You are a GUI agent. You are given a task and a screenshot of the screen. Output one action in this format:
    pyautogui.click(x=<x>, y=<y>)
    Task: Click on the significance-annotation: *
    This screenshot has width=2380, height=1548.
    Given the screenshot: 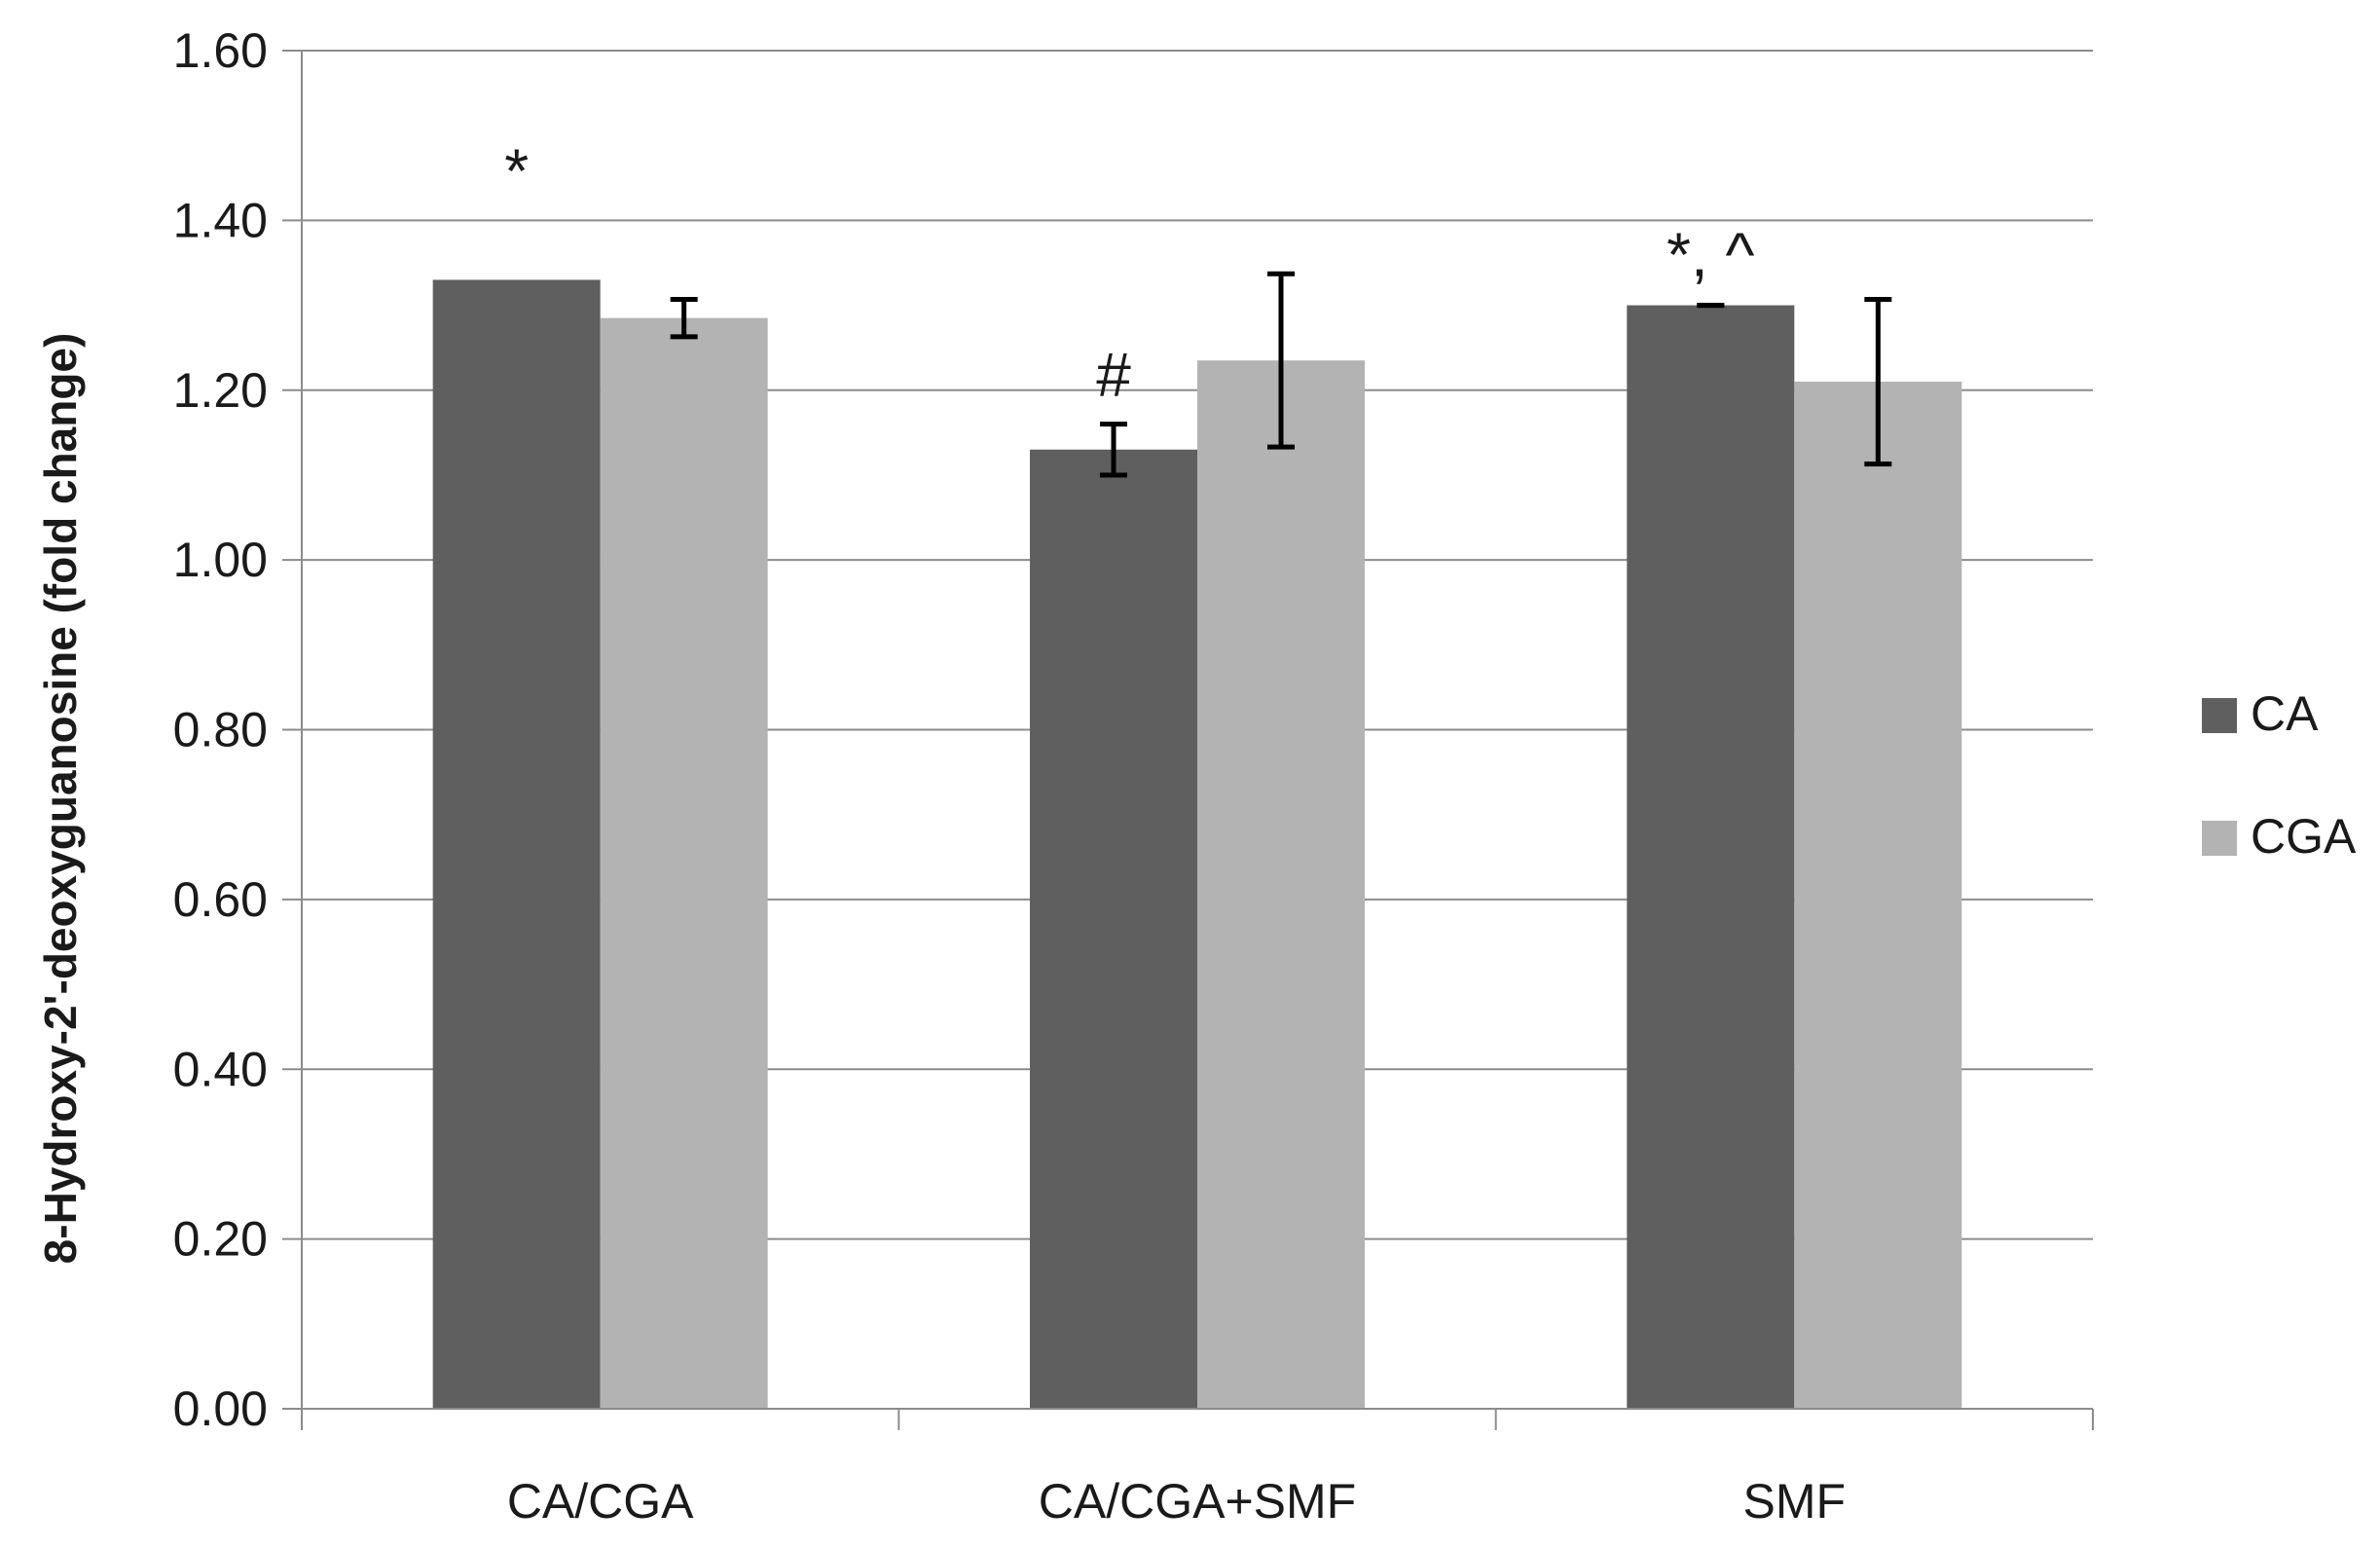 What is the action you would take?
    pyautogui.click(x=516, y=170)
    